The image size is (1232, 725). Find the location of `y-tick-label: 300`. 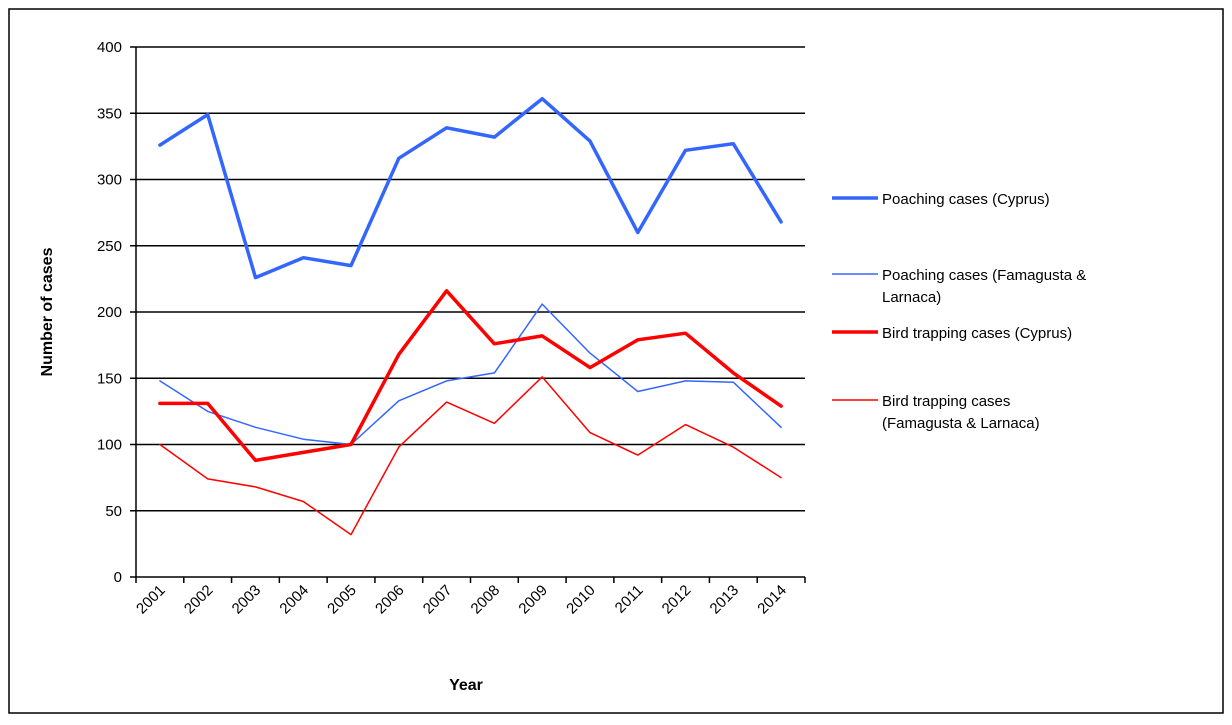

y-tick-label: 300 is located at coordinates (109, 180).